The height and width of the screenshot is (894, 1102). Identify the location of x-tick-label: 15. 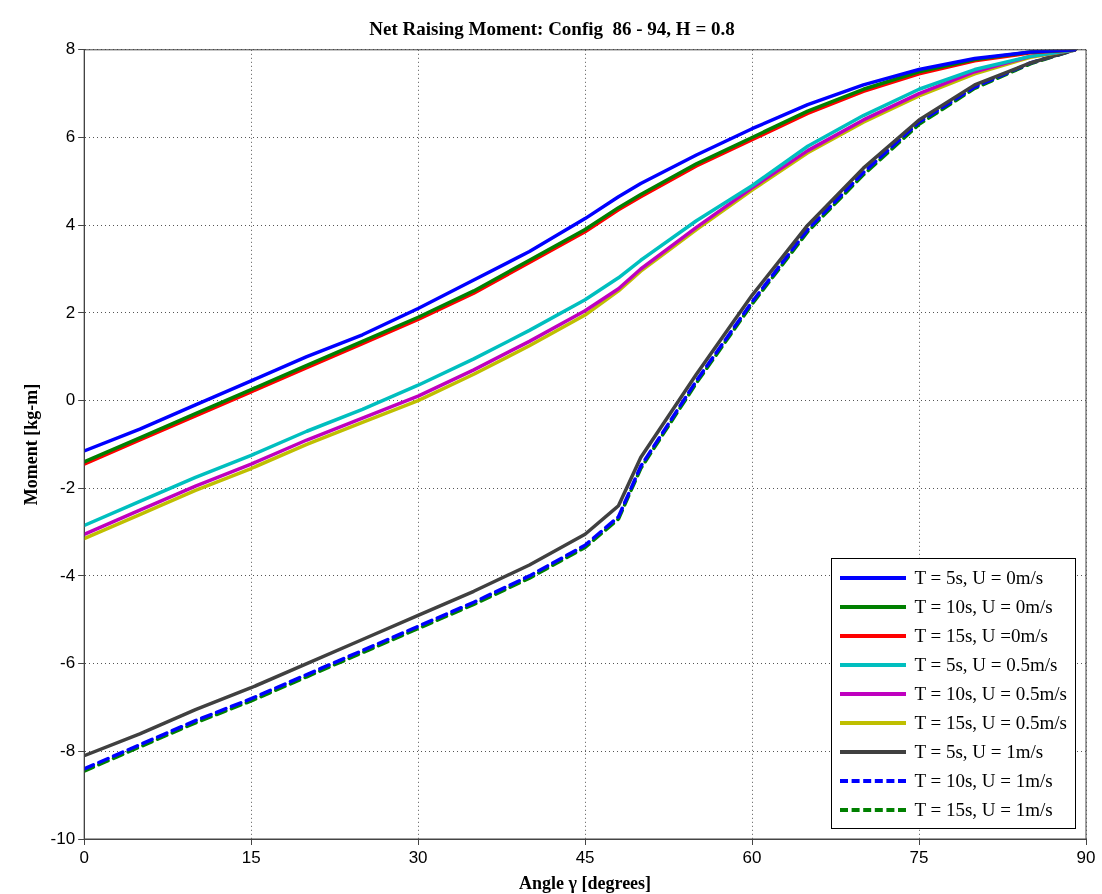
(251, 857).